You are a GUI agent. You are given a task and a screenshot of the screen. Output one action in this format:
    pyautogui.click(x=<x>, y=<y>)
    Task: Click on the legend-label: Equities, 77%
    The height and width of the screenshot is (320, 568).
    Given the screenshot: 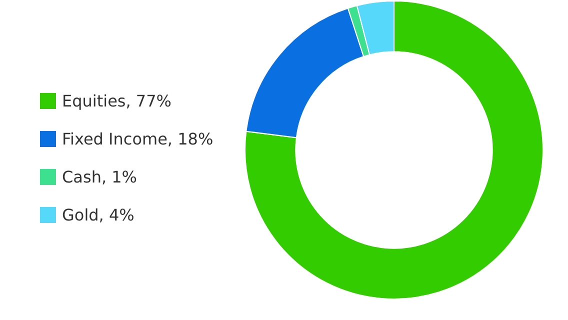 What is the action you would take?
    pyautogui.click(x=117, y=101)
    